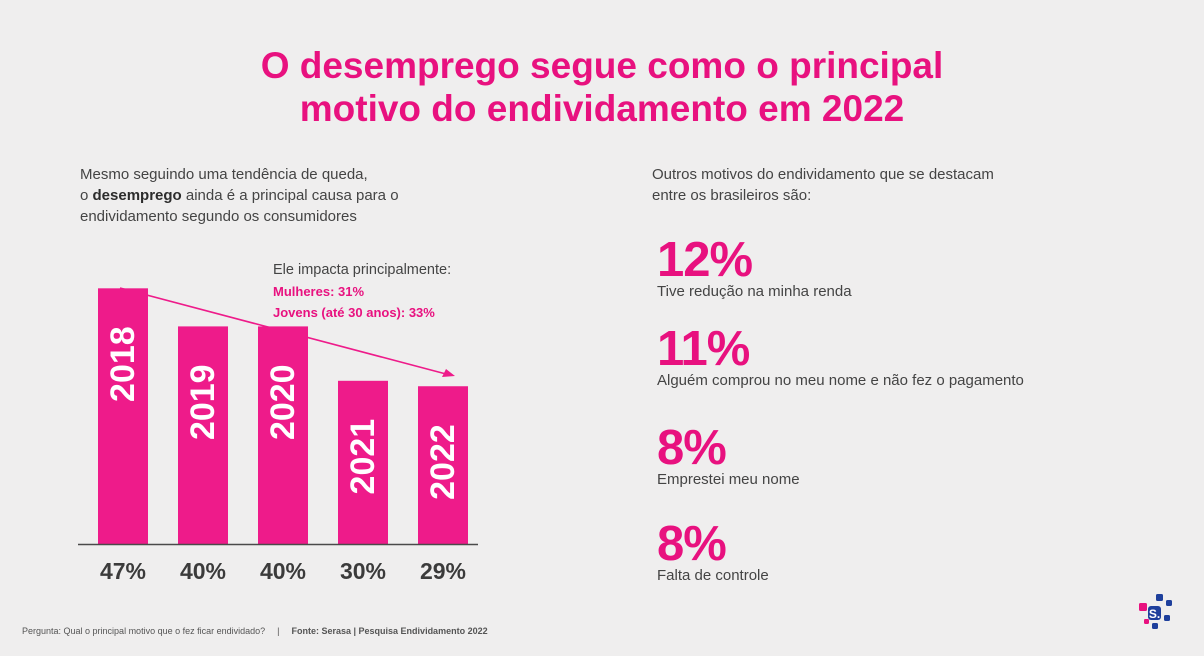  Describe the element at coordinates (319, 291) in the screenshot. I see `impact-women: Mulheres: 31%` at that location.